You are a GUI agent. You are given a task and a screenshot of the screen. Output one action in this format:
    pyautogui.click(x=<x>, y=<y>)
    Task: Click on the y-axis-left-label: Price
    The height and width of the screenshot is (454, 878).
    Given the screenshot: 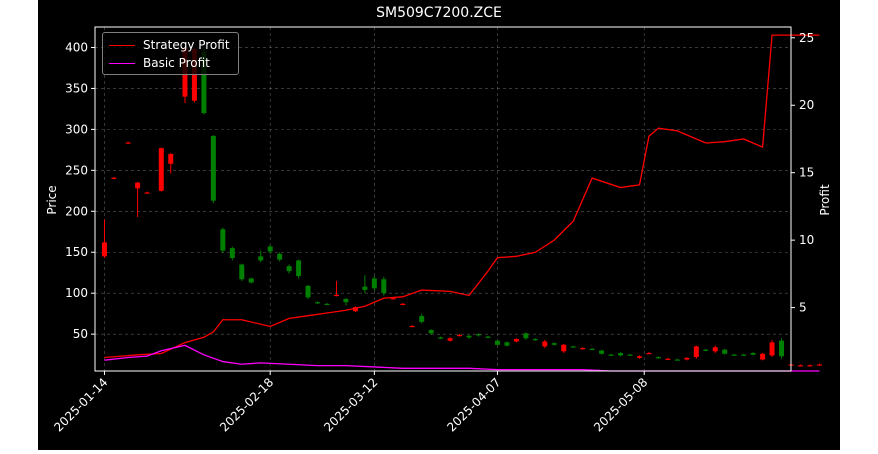 What is the action you would take?
    pyautogui.click(x=52, y=199)
    